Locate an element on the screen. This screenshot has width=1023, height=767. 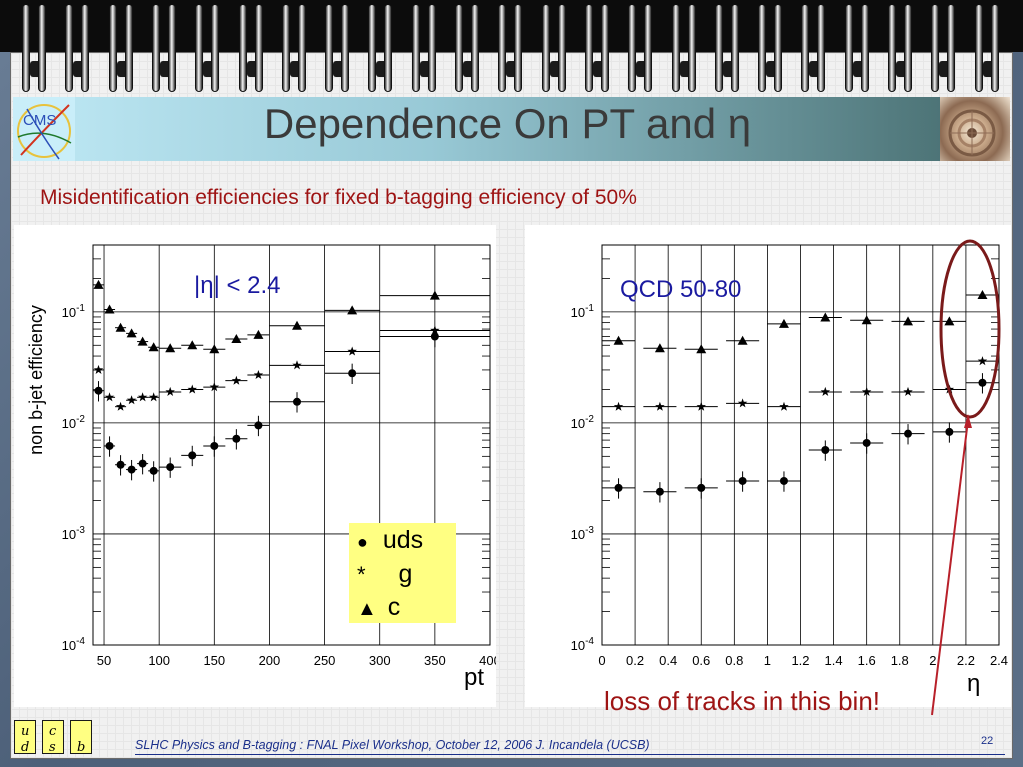
quark-letter: s is located at coordinates (52, 747).